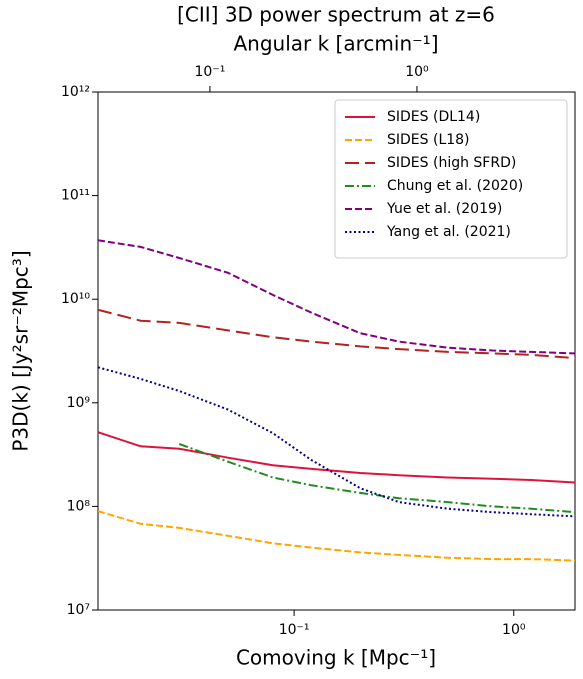 The height and width of the screenshot is (679, 583). What do you see at coordinates (336, 658) in the screenshot?
I see `x-axis-label: Comoving k [Mpc⁻¹]` at bounding box center [336, 658].